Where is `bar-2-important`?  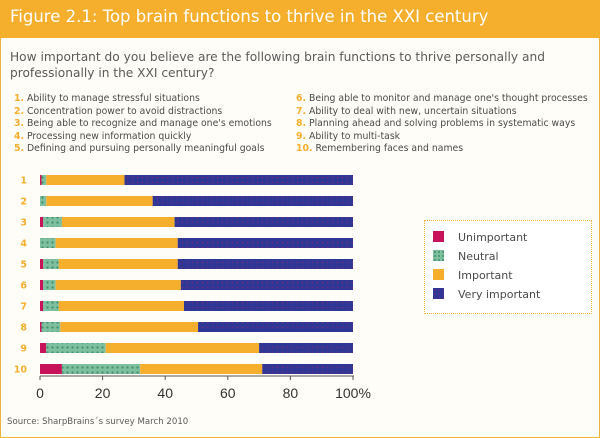 bar-2-important is located at coordinates (99, 201).